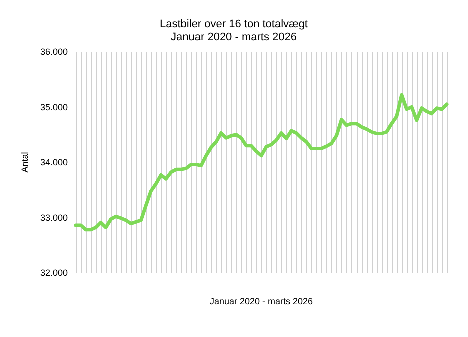  I want to click on y-tick-label: 36.000, so click(54, 52).